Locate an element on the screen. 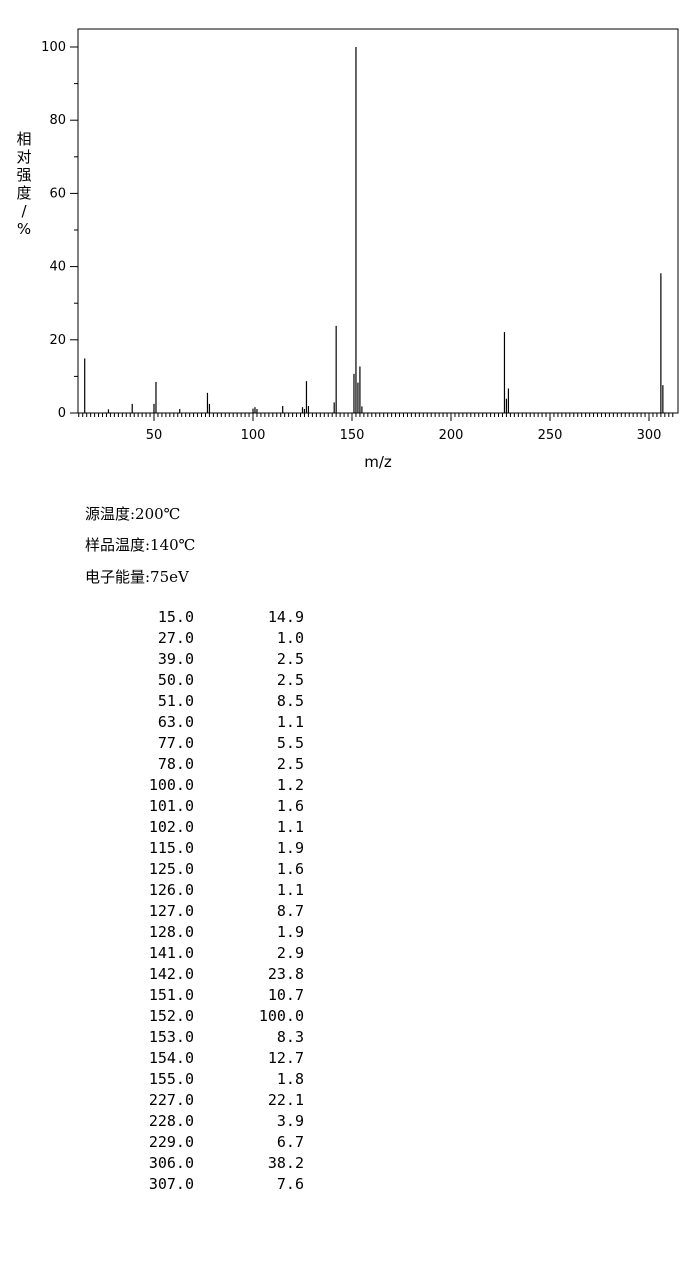  mz-value: 39.0 is located at coordinates (175, 659).